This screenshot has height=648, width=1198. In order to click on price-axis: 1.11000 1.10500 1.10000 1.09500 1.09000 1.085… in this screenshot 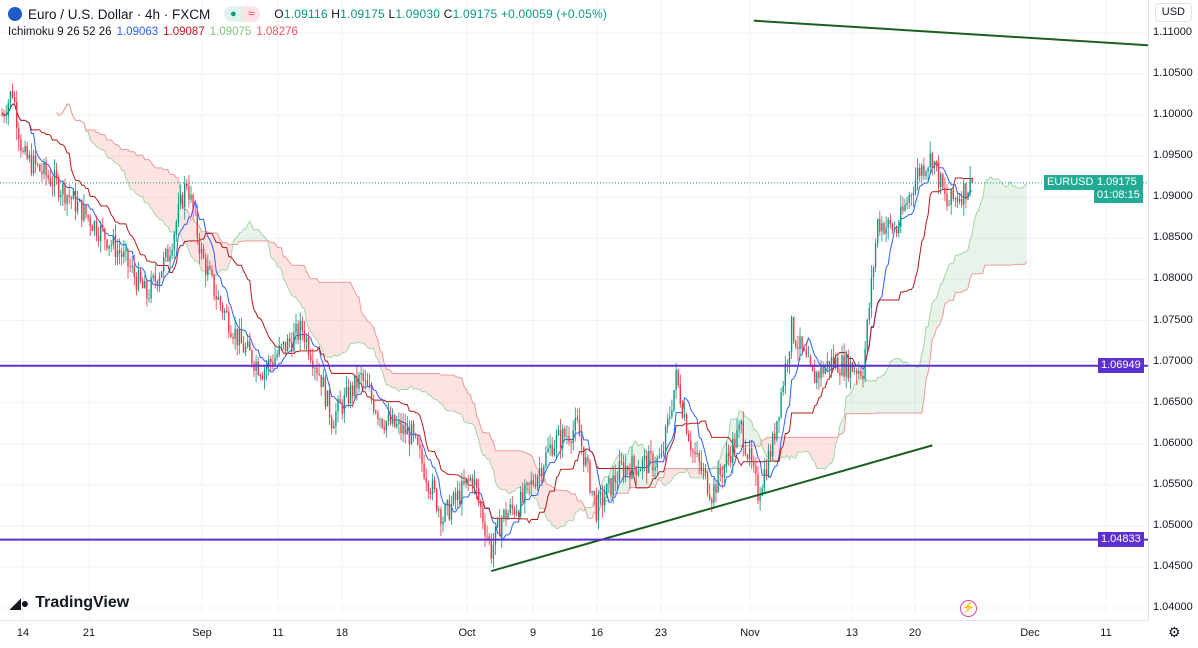, I will do `click(1173, 310)`.